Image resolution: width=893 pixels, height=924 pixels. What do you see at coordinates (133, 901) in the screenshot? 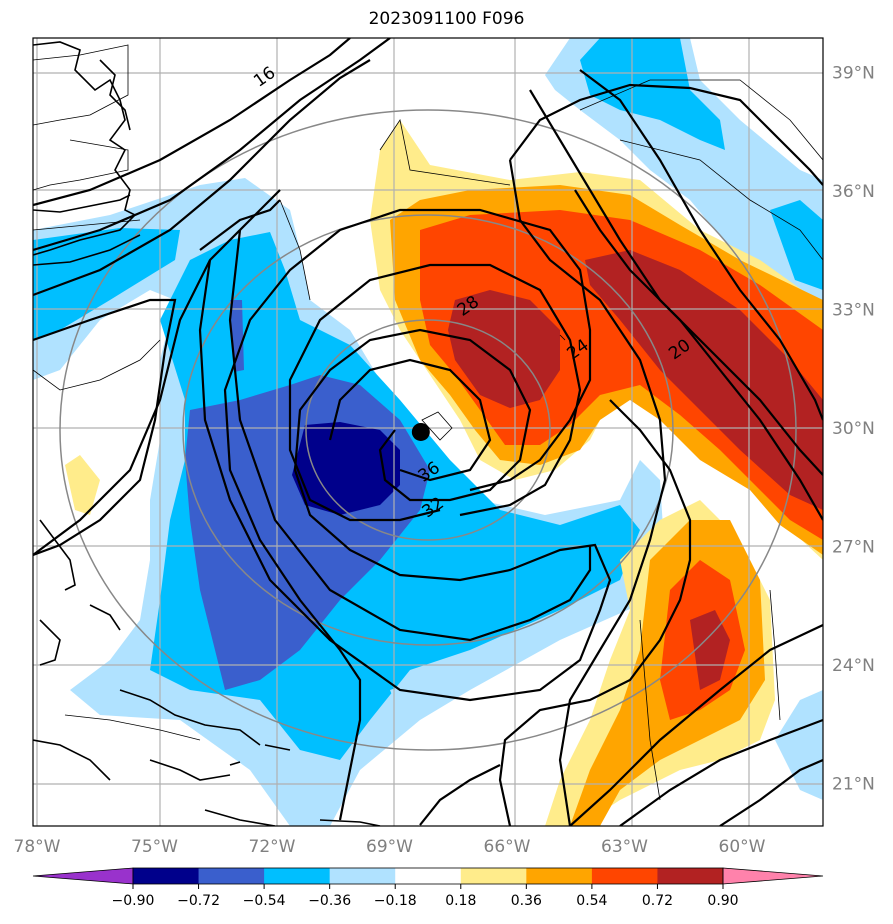
I see `colorbar-tick-label: −0.90` at bounding box center [133, 901].